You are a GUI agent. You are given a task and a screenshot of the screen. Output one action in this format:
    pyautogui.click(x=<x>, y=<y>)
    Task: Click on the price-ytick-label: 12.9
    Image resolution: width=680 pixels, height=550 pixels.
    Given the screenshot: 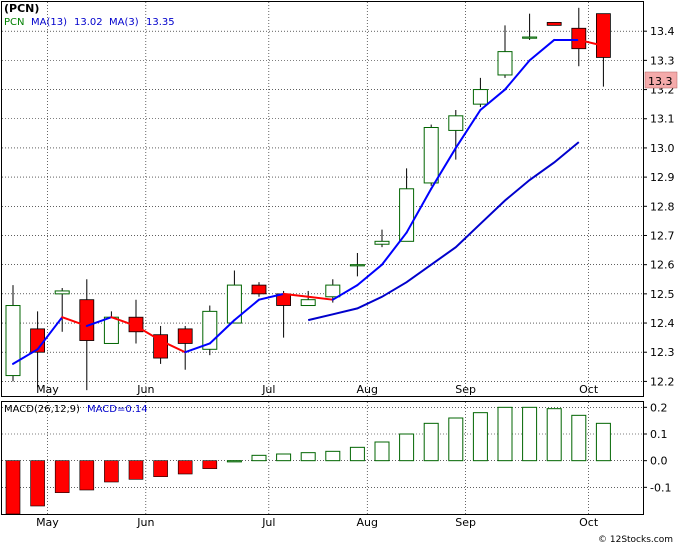 What is the action you would take?
    pyautogui.click(x=662, y=177)
    